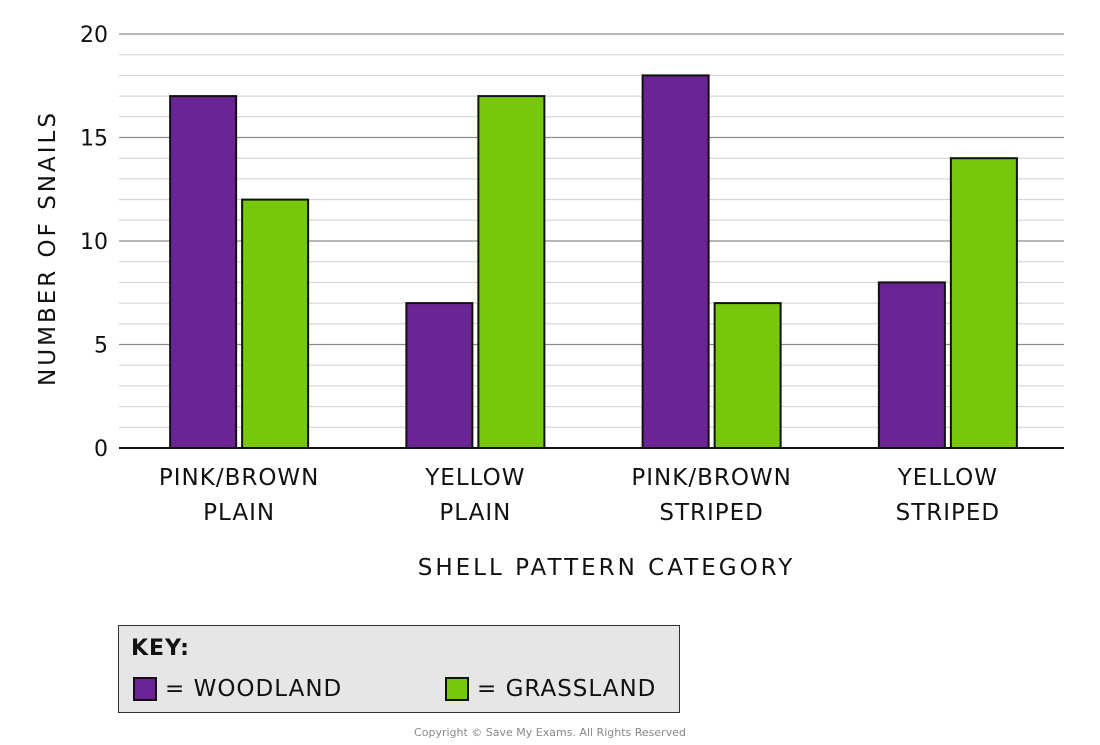  I want to click on legend-title: KEY:, so click(160, 648).